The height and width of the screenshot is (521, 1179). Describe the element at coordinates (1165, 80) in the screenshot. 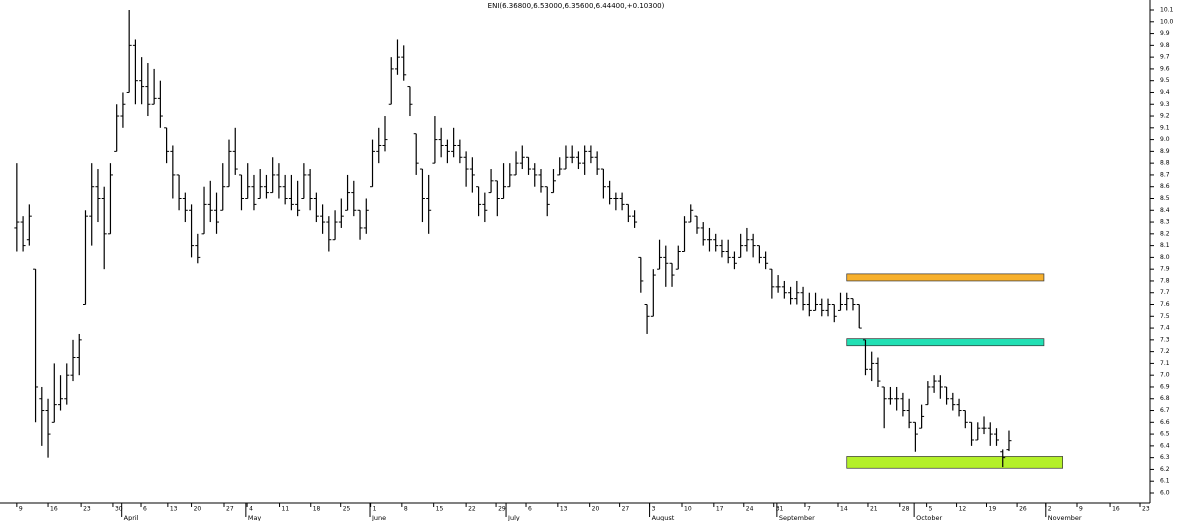

I see `y-tick-label: 9.5` at that location.